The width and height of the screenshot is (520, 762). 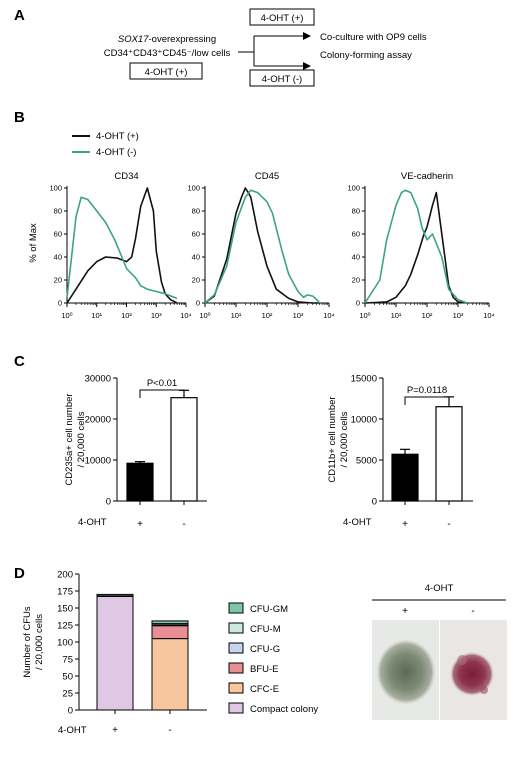 I want to click on x-tick-label: 10⁰, so click(x=204, y=315).